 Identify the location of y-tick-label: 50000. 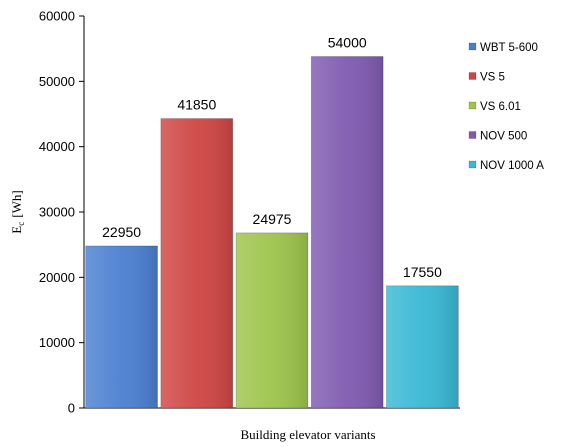
(57, 81).